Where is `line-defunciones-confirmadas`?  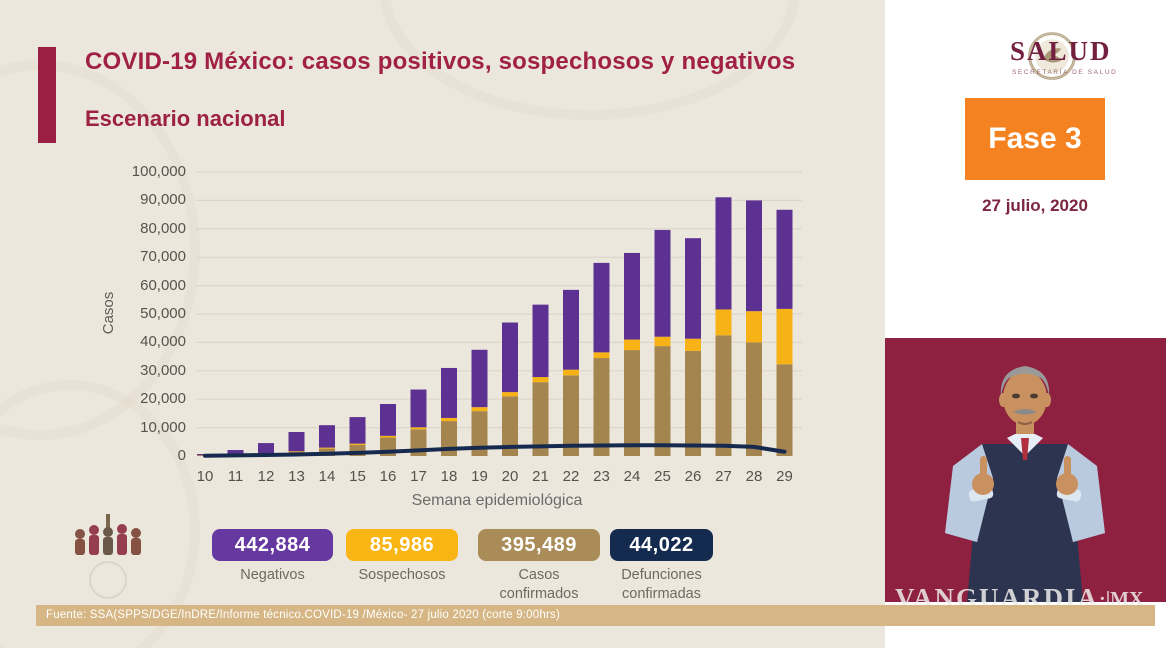
line-defunciones-confirmadas is located at coordinates (495, 450).